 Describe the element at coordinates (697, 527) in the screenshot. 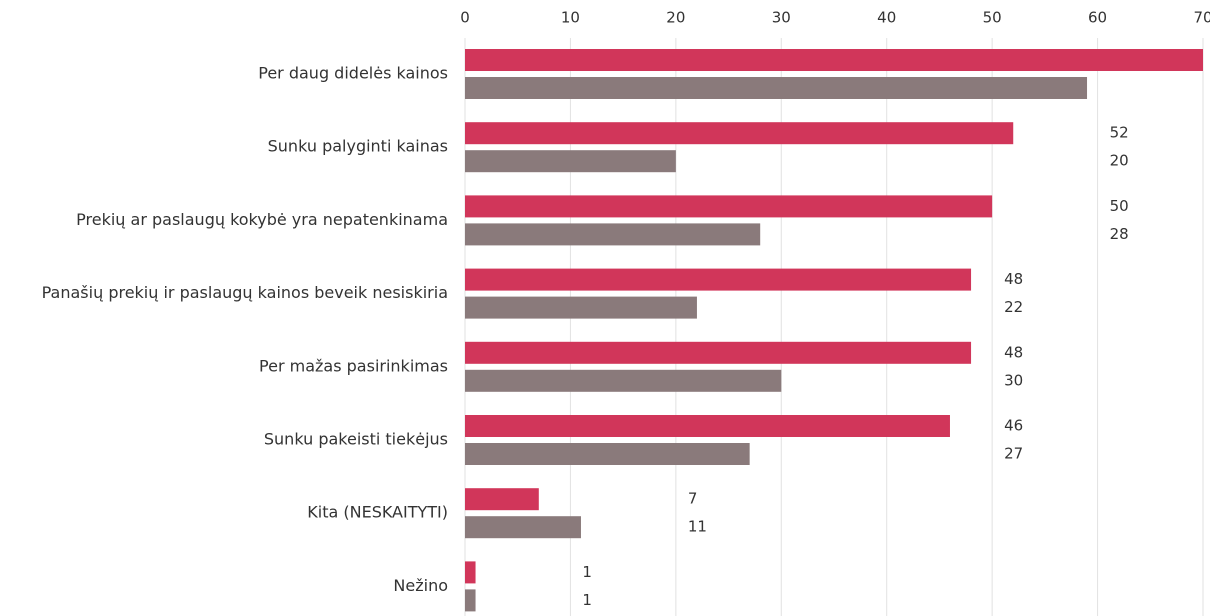

I see `data-label: 11` at that location.